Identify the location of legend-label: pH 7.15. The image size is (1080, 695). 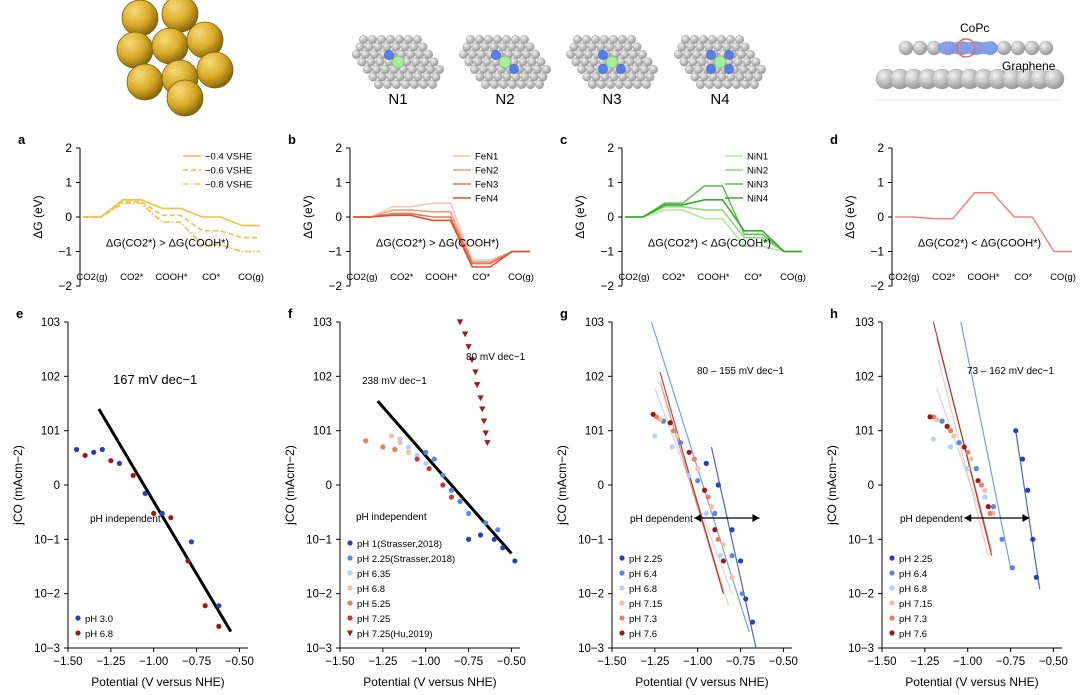
(645, 604).